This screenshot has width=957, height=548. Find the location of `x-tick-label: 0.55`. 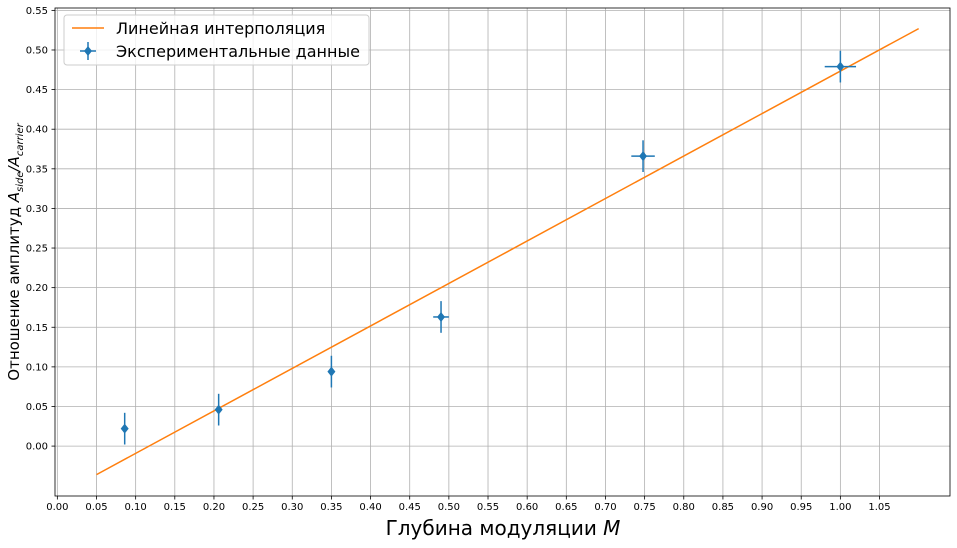

x-tick-label: 0.55 is located at coordinates (488, 507).